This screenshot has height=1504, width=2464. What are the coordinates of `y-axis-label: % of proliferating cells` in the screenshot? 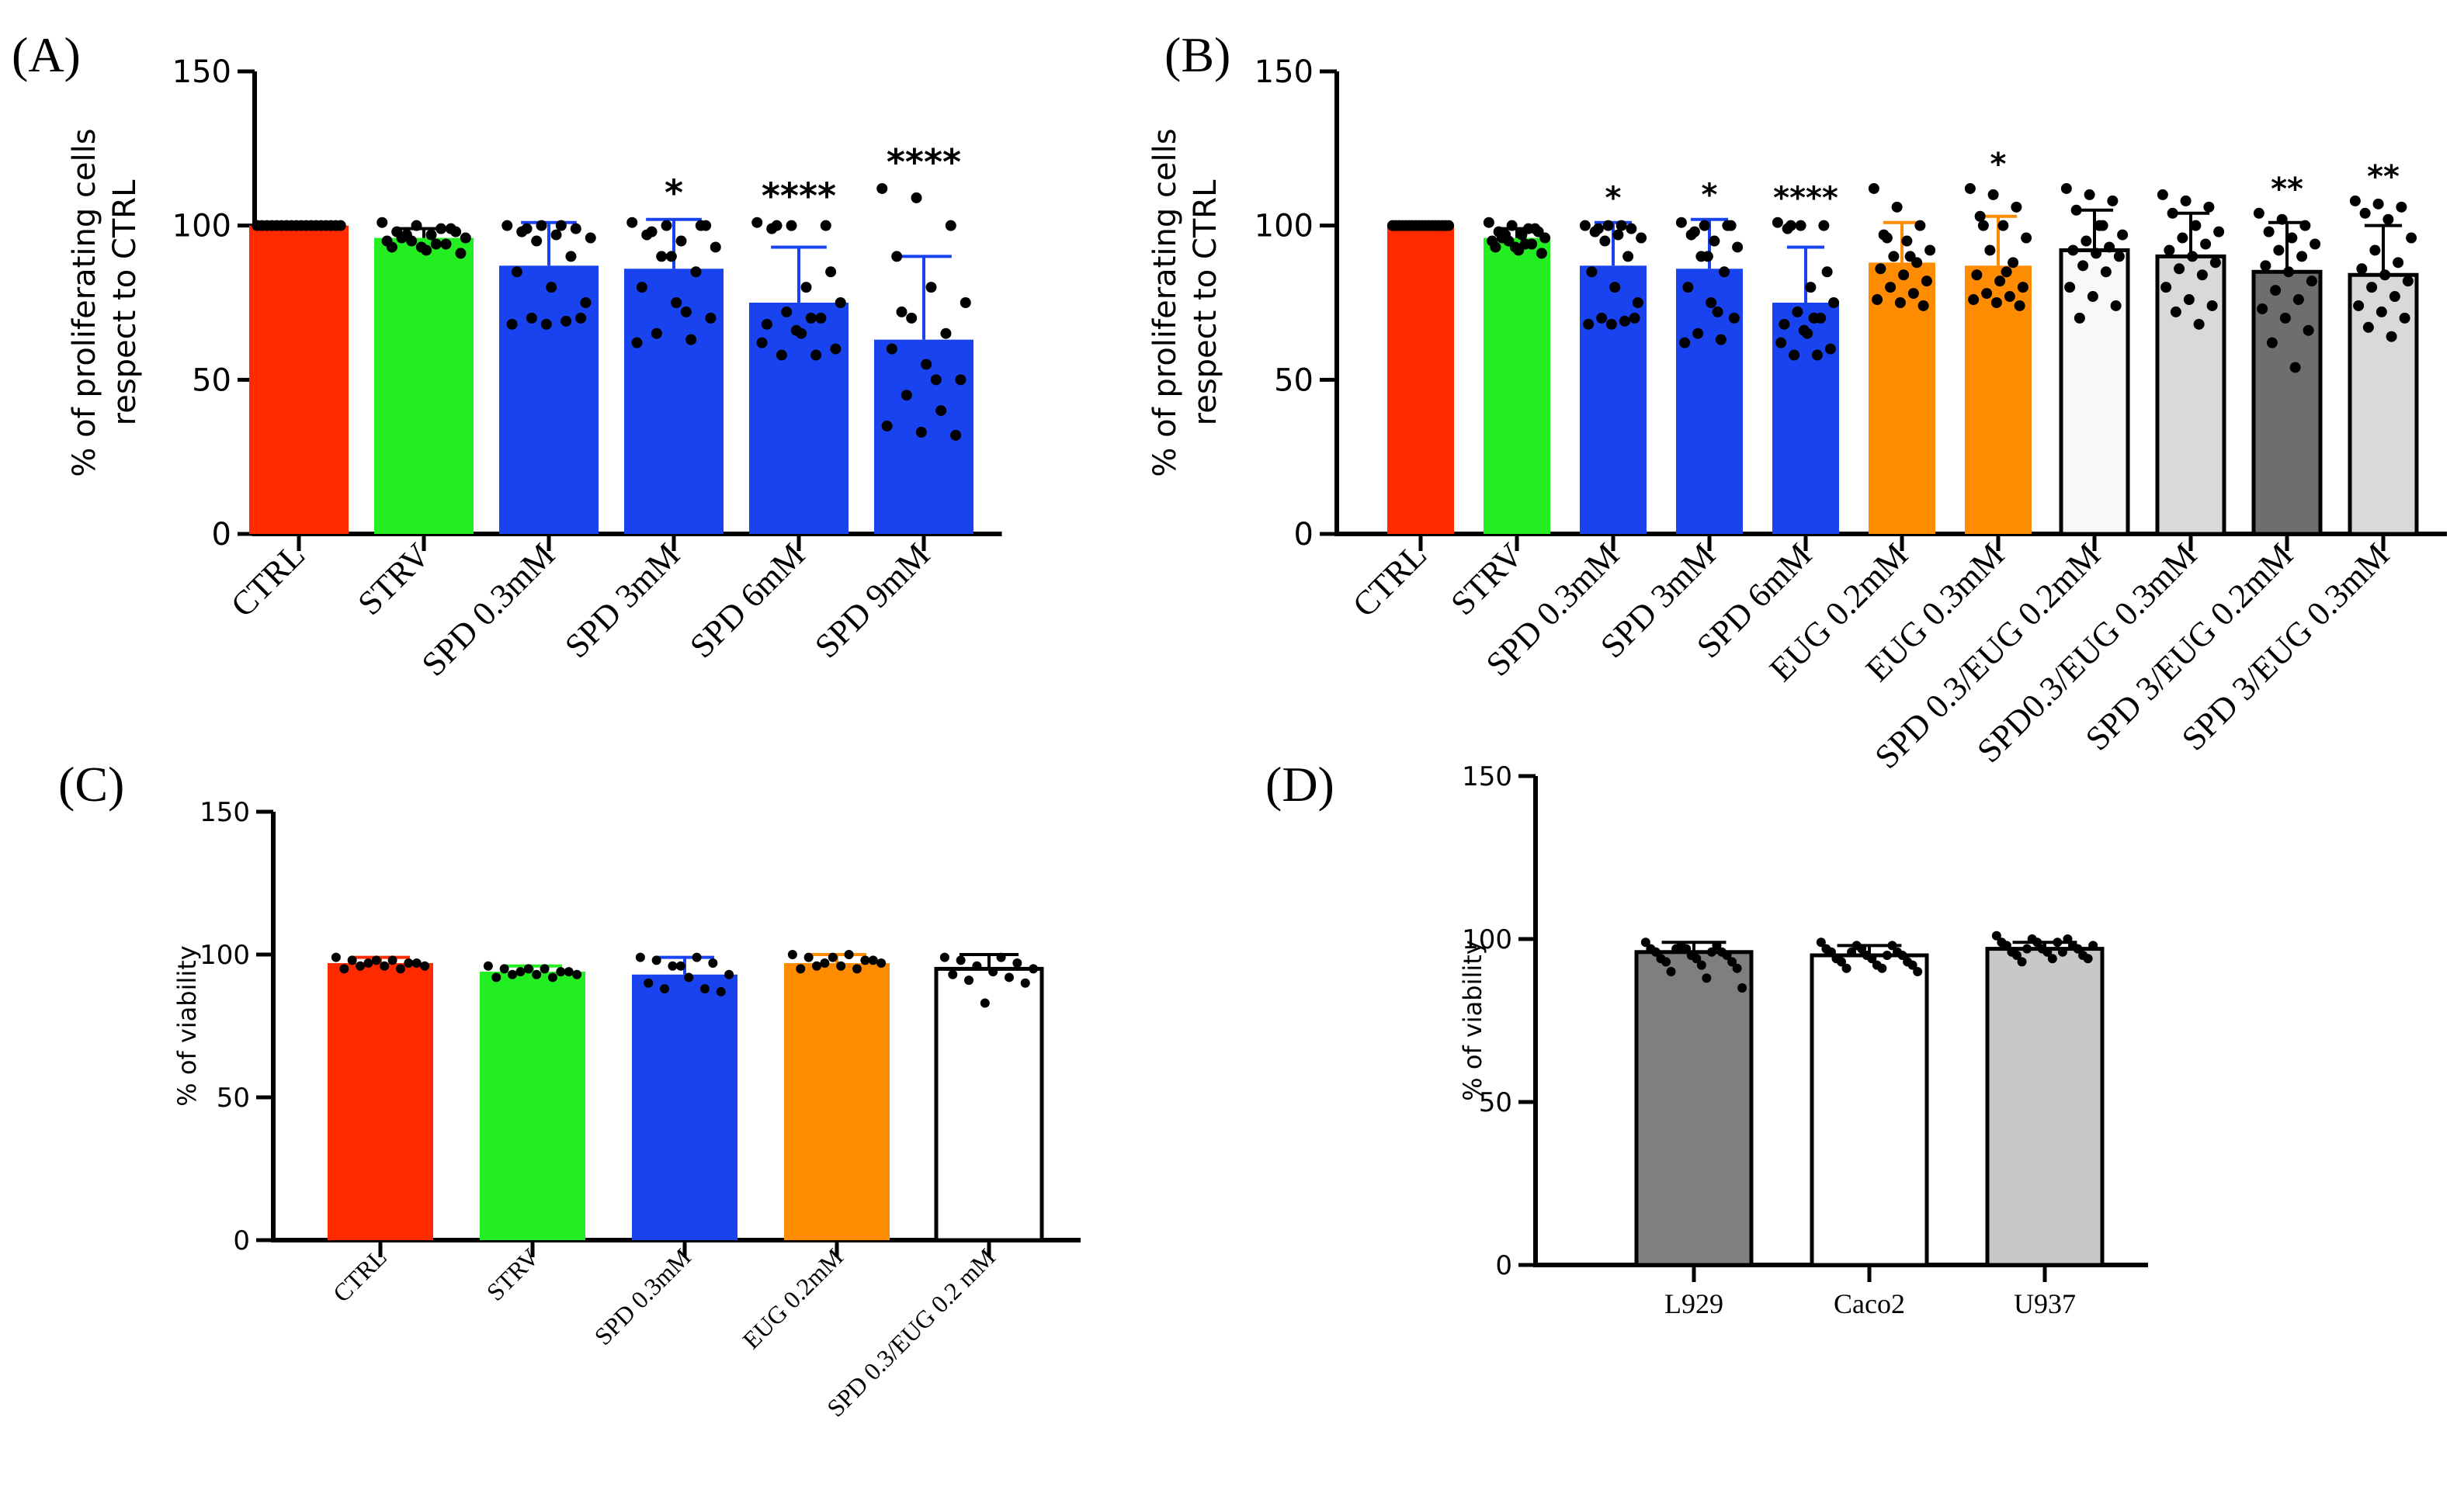 It's located at (1165, 302).